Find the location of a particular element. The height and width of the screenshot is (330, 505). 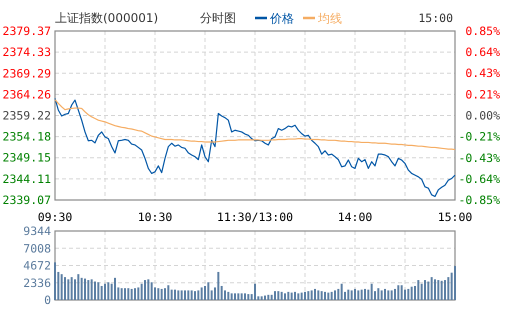

chart-subtitle: 分时图 is located at coordinates (218, 18).